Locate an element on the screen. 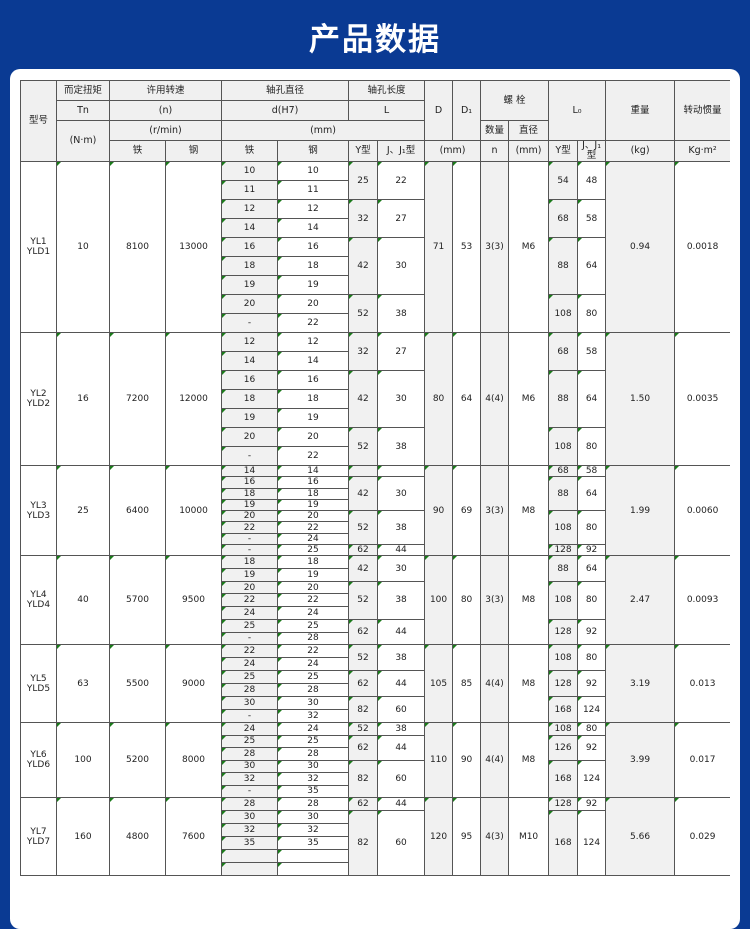 The width and height of the screenshot is (750, 929). table-row: 20 20 52 38 108 80 is located at coordinates (376, 600).